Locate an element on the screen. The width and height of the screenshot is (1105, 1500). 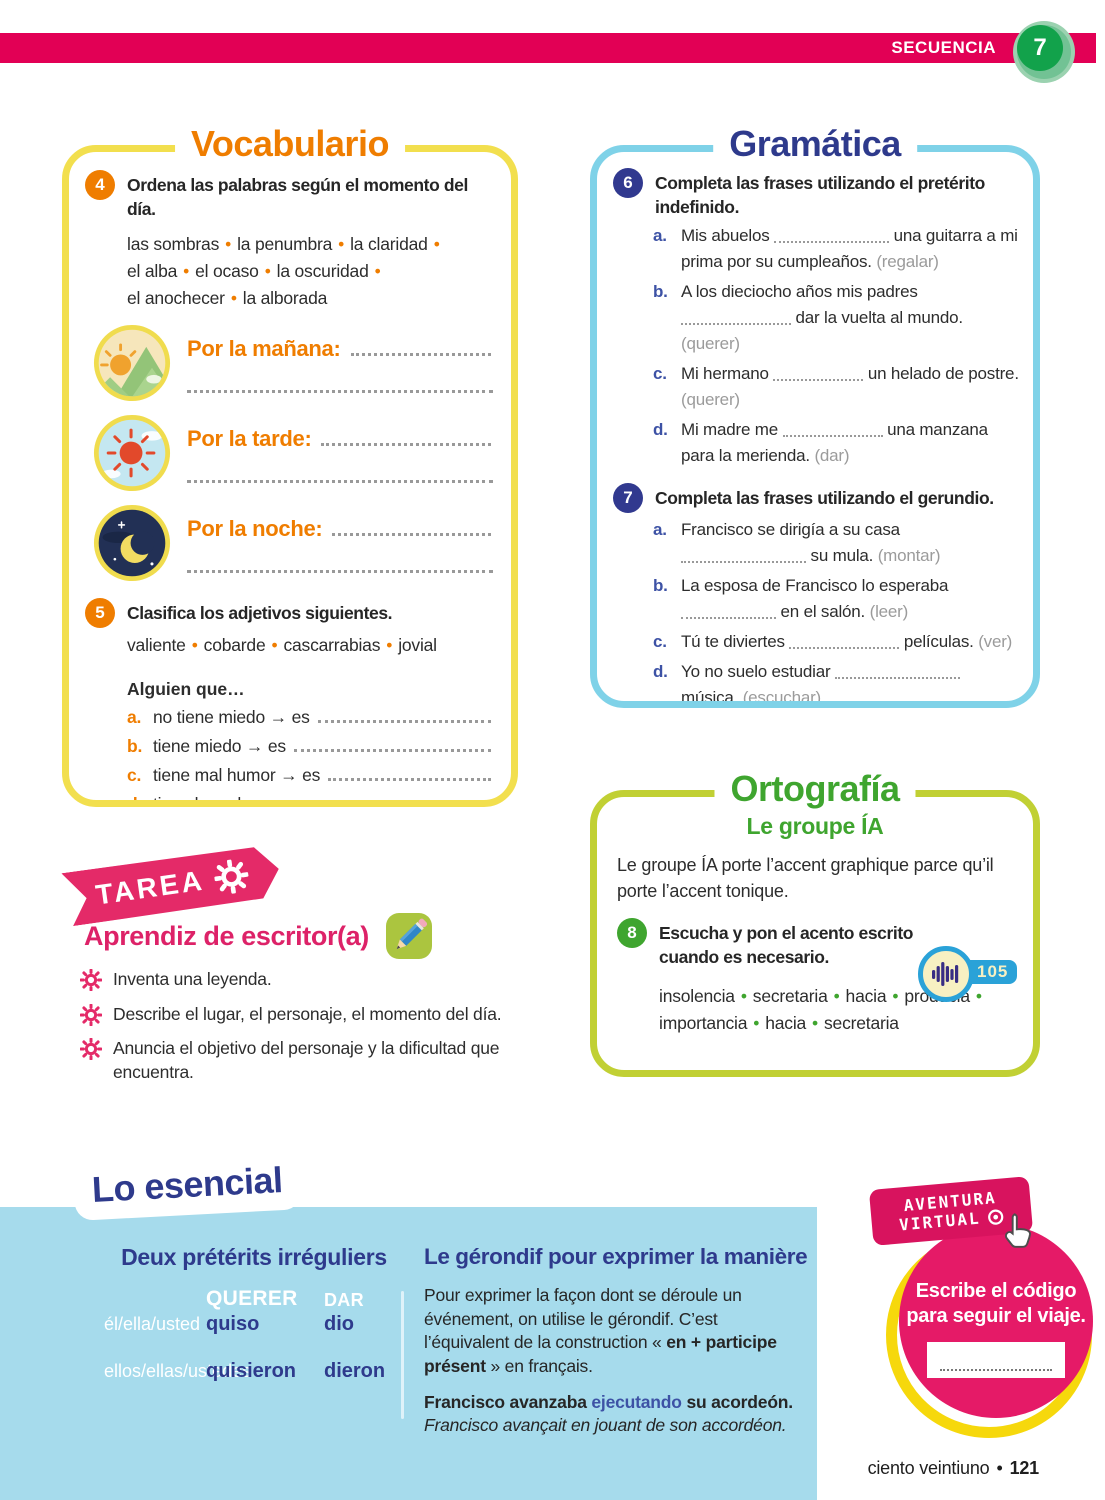
exercise-7-number-badge: 7 is located at coordinates (628, 498).